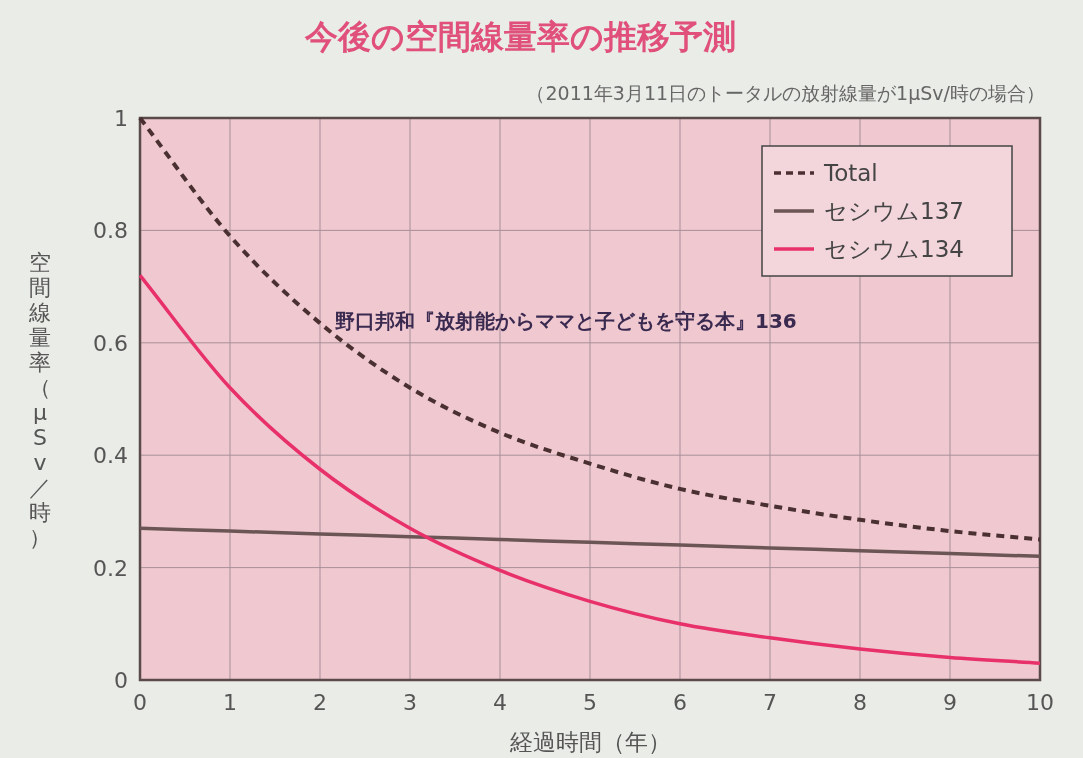 This screenshot has height=758, width=1083. What do you see at coordinates (500, 702) in the screenshot?
I see `x-tick-label: 4` at bounding box center [500, 702].